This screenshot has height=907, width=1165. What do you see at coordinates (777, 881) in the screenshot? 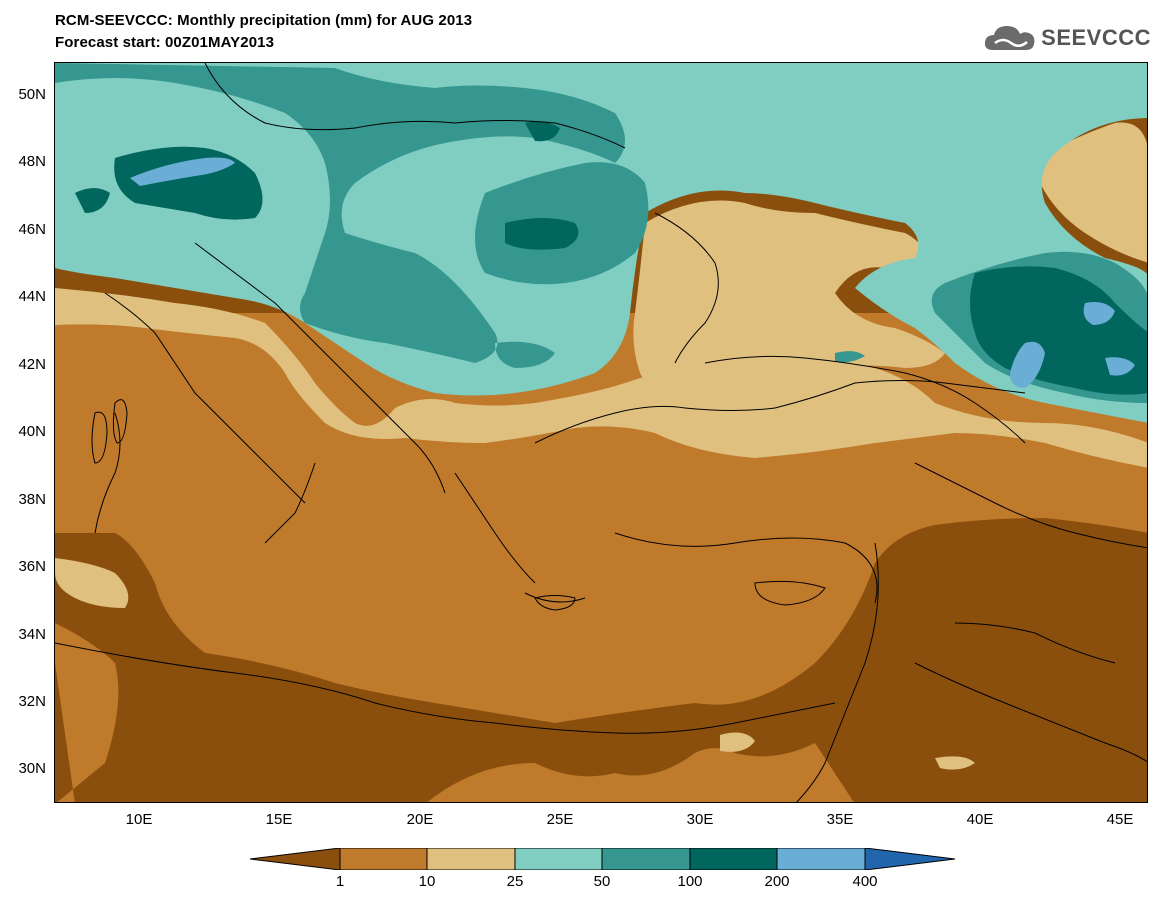
I see `colorbar-label: 200` at bounding box center [777, 881].